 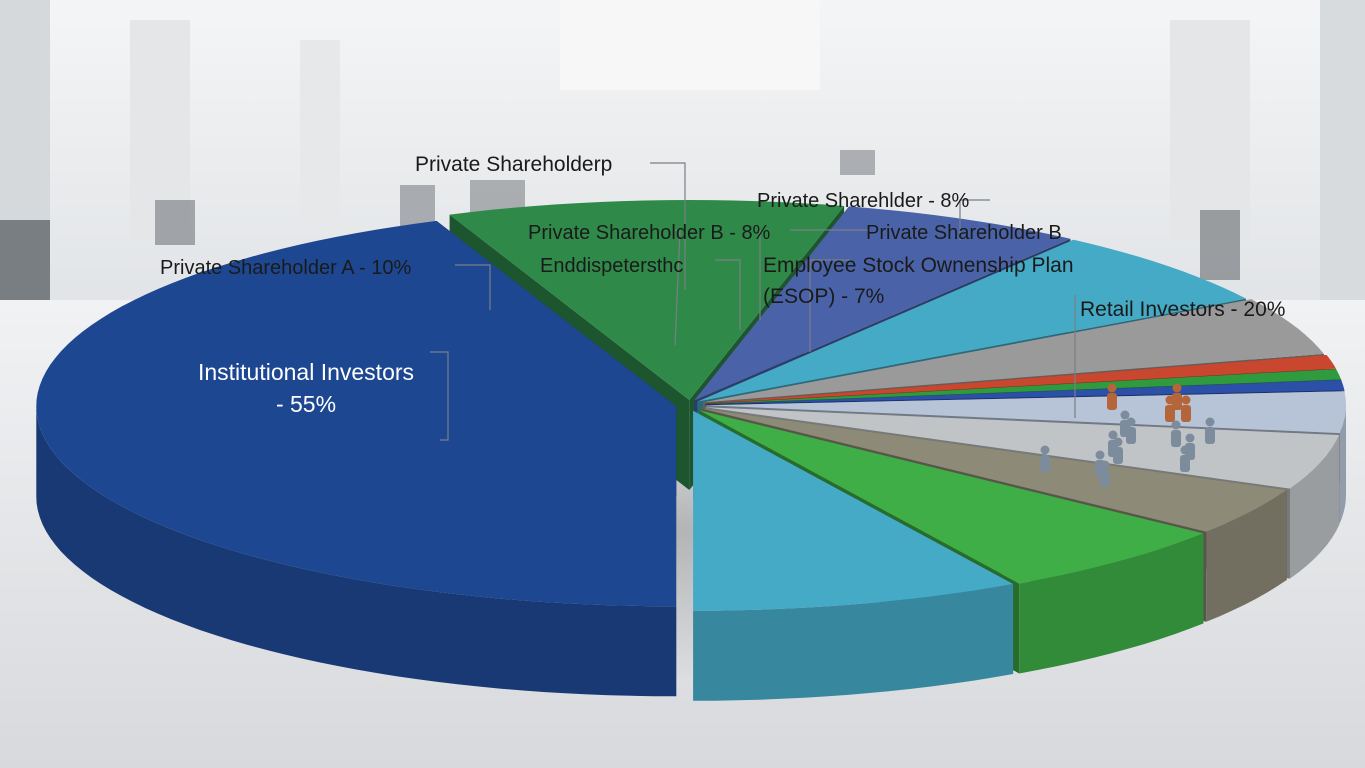 I want to click on label-psB: Private Shareholder B, so click(x=964, y=233).